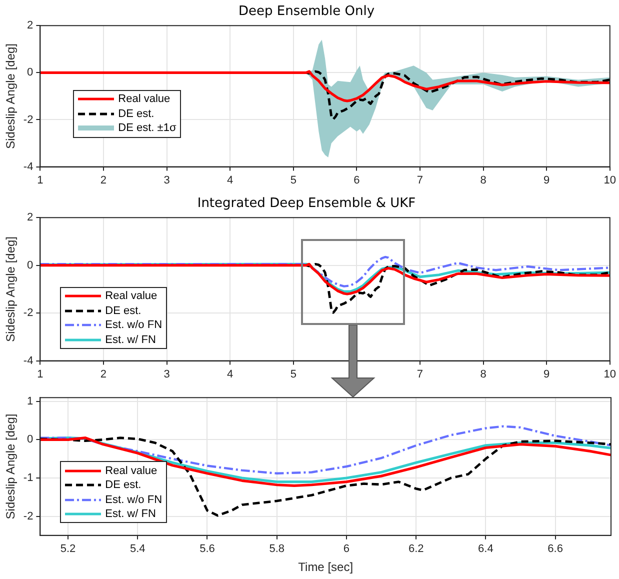 This screenshot has width=619, height=579. What do you see at coordinates (68, 549) in the screenshot?
I see `x-tick-label: 5.2` at bounding box center [68, 549].